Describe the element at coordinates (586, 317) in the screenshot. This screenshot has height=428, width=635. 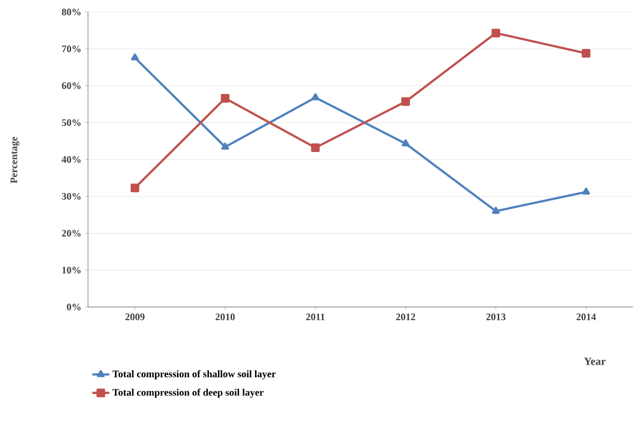
I see `x-tick-label: 2014` at that location.